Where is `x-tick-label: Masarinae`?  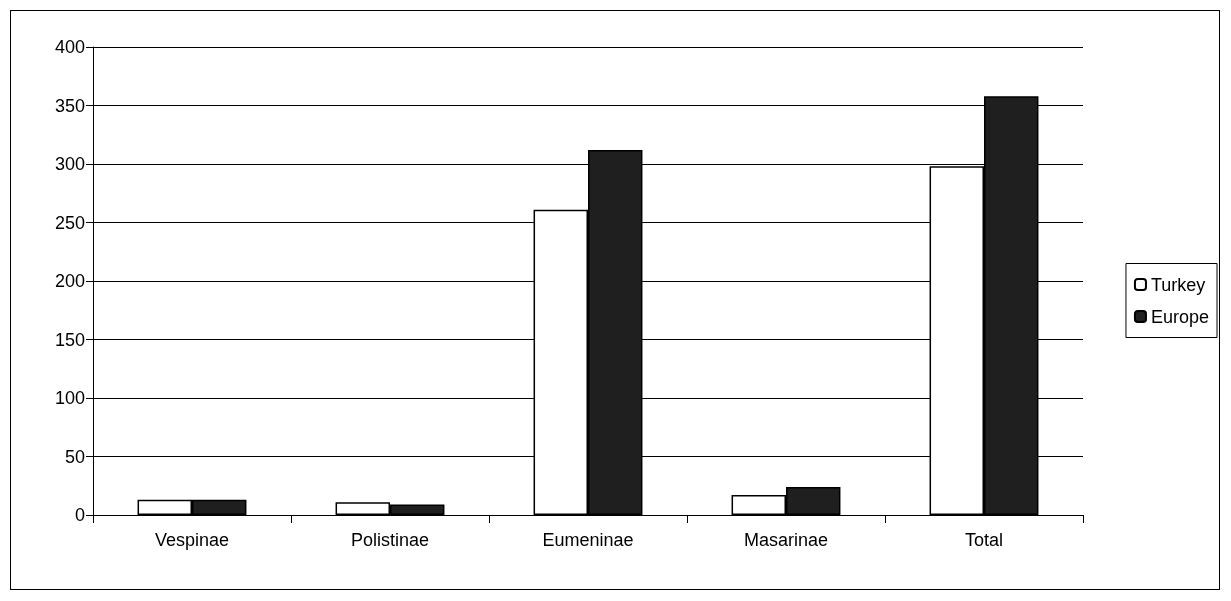
x-tick-label: Masarinae is located at coordinates (786, 540).